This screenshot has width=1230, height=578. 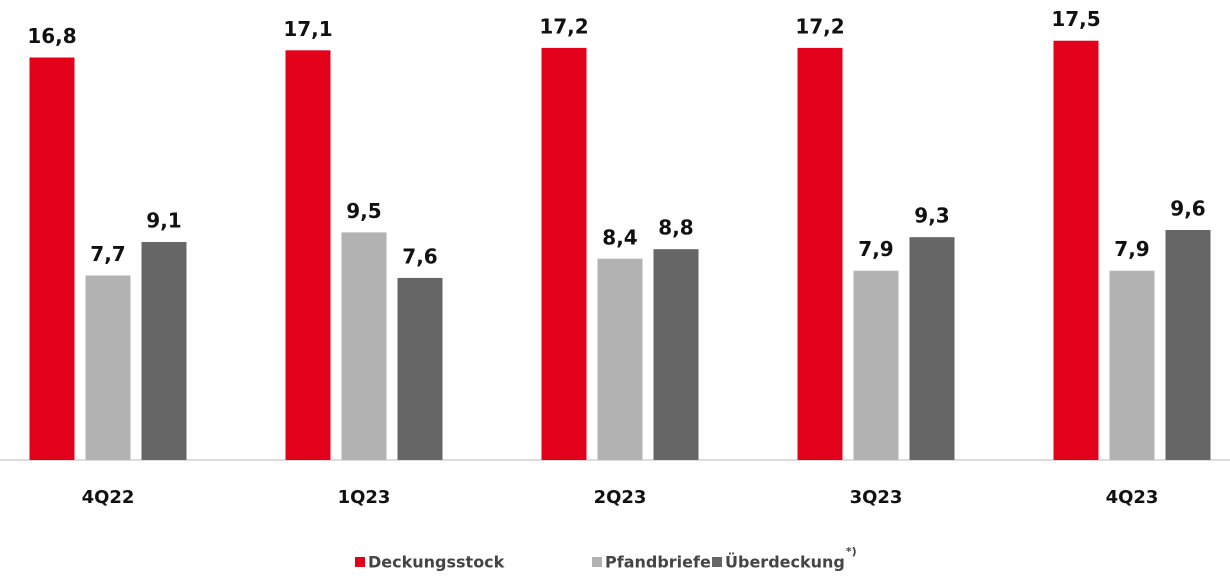 What do you see at coordinates (107, 254) in the screenshot?
I see `value-label: 7,7` at bounding box center [107, 254].